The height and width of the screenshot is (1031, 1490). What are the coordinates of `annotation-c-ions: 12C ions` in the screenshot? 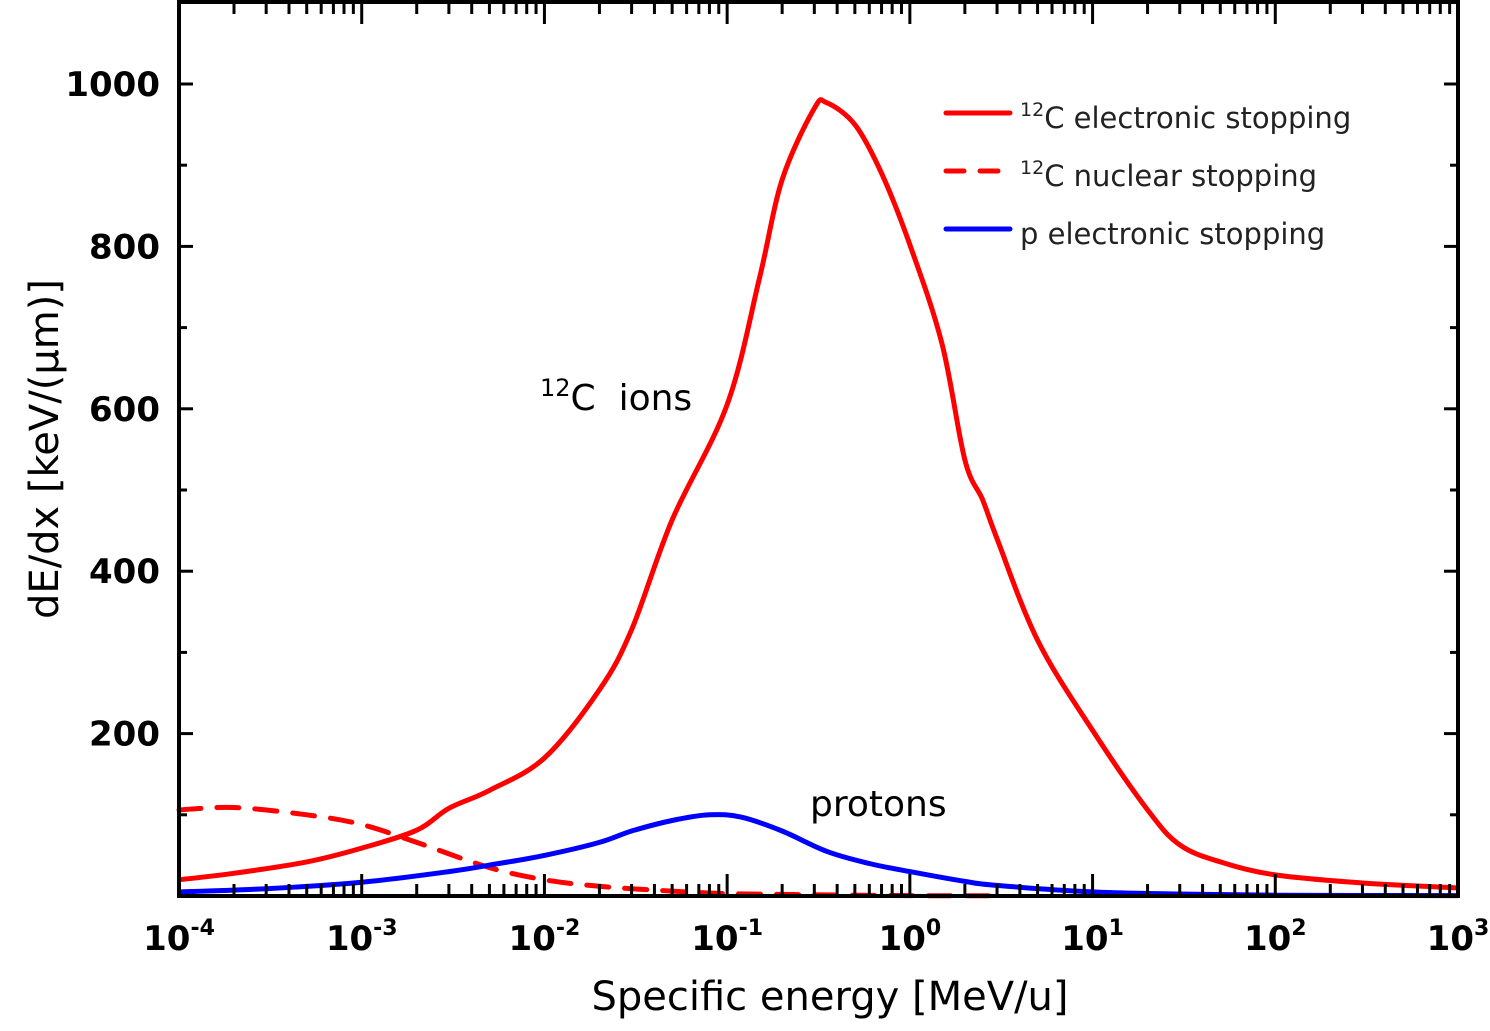 It's located at (616, 396).